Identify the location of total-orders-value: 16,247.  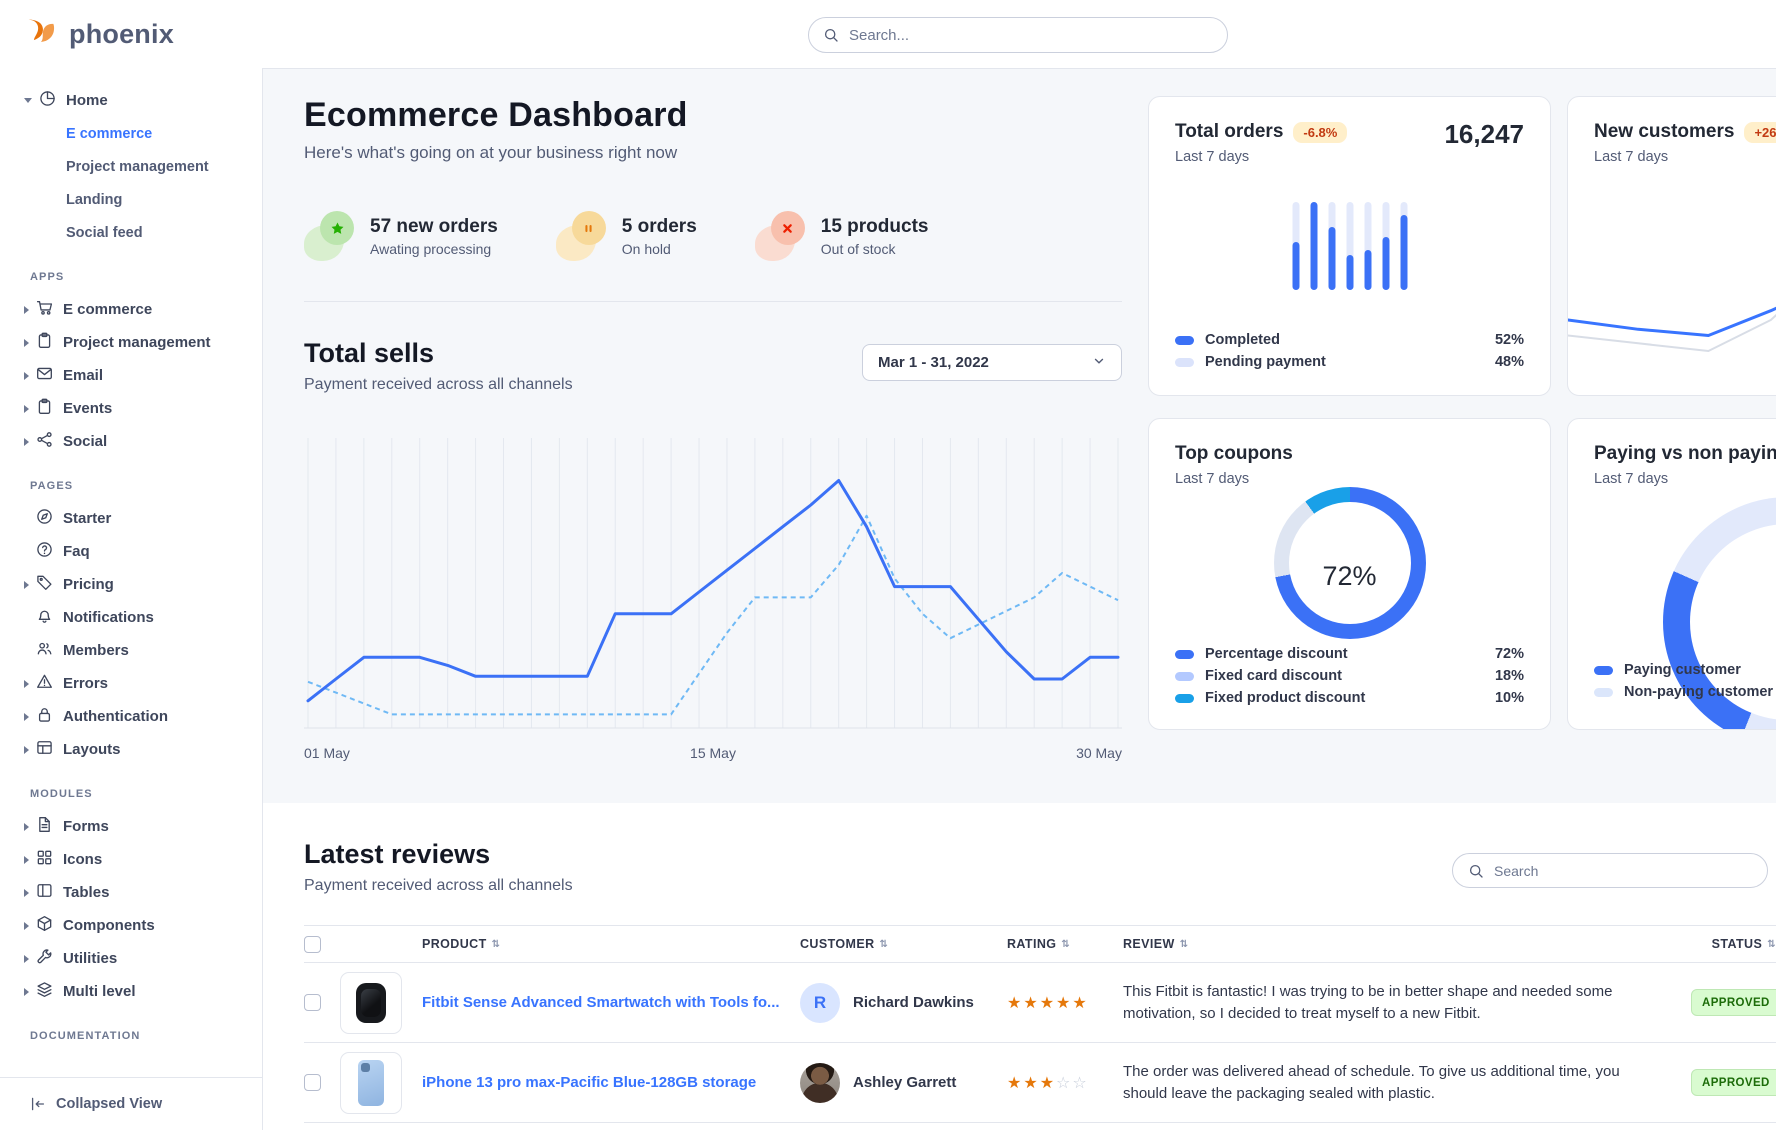
(1484, 134).